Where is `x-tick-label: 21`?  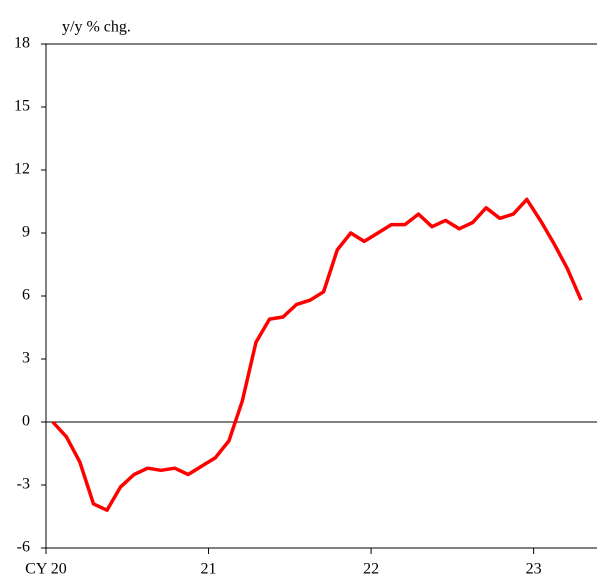
x-tick-label: 21 is located at coordinates (209, 569).